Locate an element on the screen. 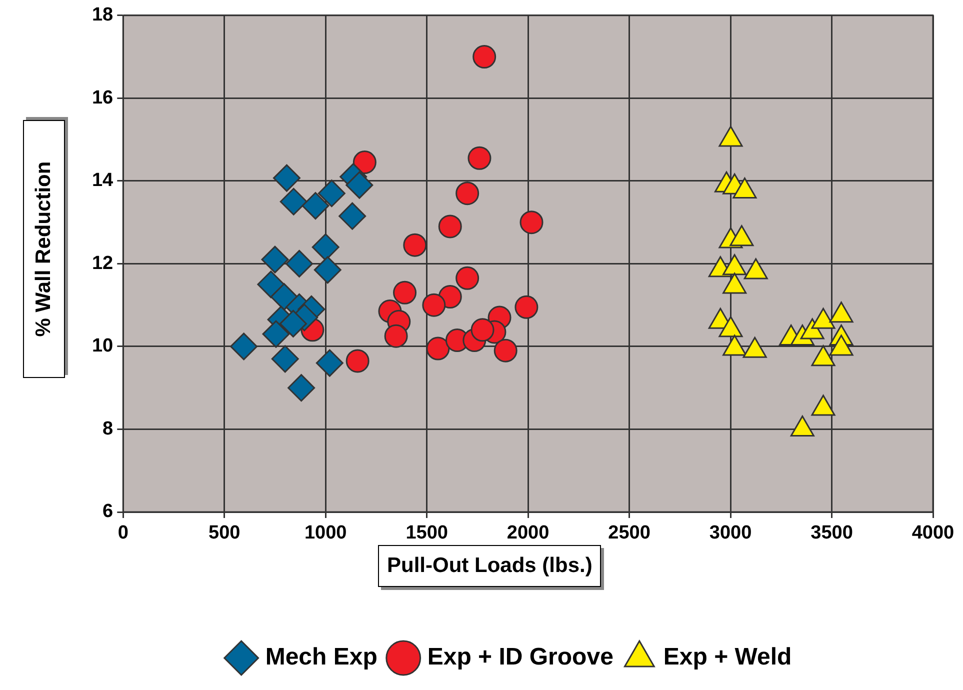 The height and width of the screenshot is (690, 963). y-tick-label: 14 is located at coordinates (103, 181).